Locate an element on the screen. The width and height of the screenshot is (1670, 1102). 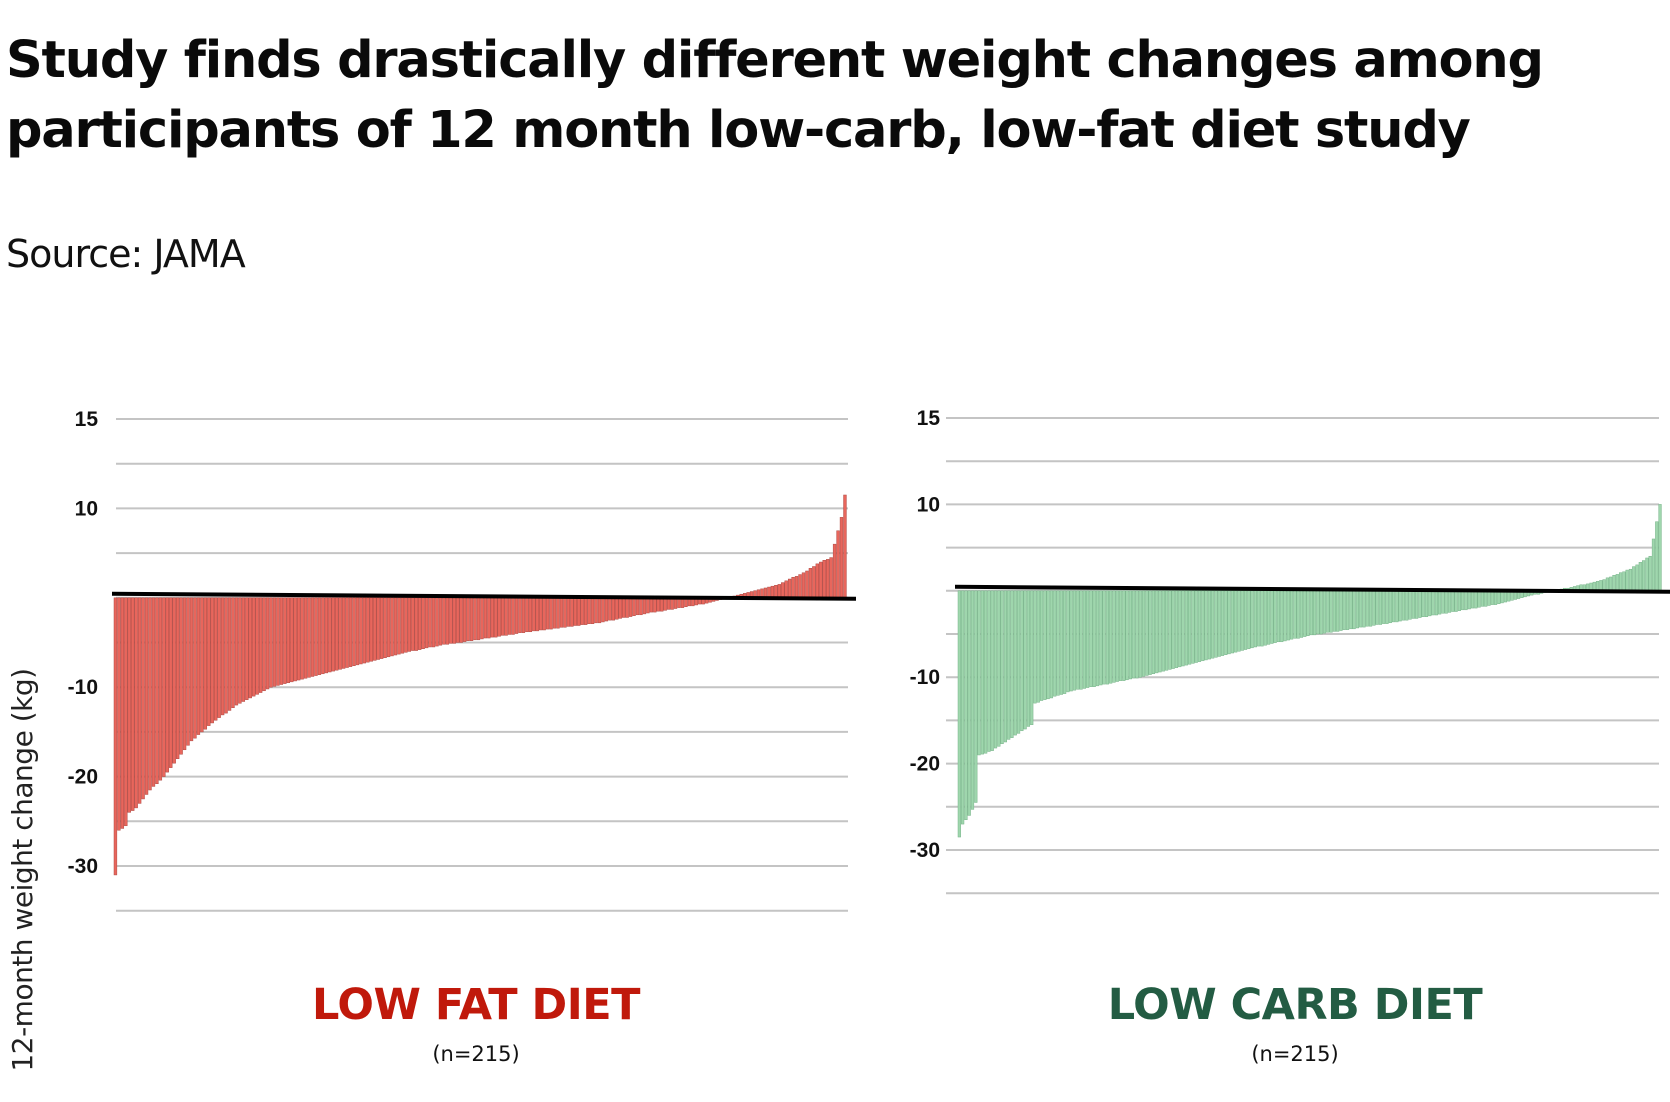
low-carb-sample-size: (n=215) is located at coordinates (1295, 1054).